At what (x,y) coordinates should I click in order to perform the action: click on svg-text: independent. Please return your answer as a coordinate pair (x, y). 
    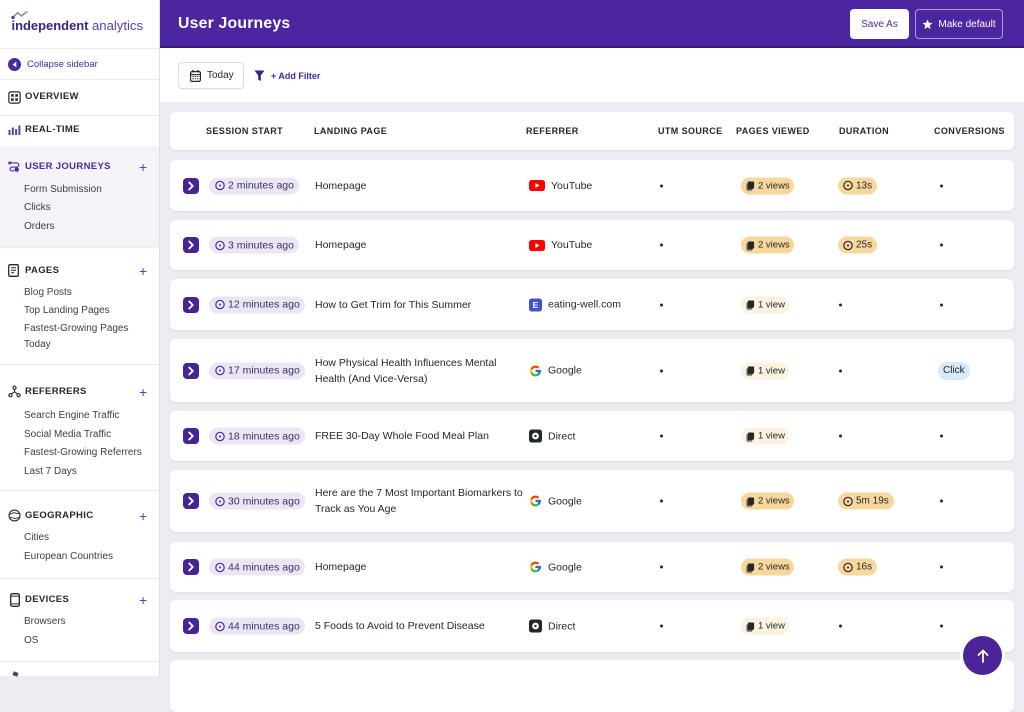
    Looking at the image, I should click on (51, 25).